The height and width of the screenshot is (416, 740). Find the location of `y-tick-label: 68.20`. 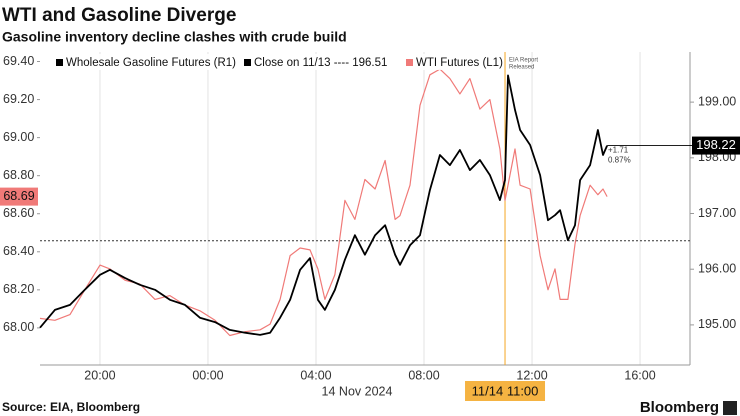

y-tick-label: 68.20 is located at coordinates (18, 289).